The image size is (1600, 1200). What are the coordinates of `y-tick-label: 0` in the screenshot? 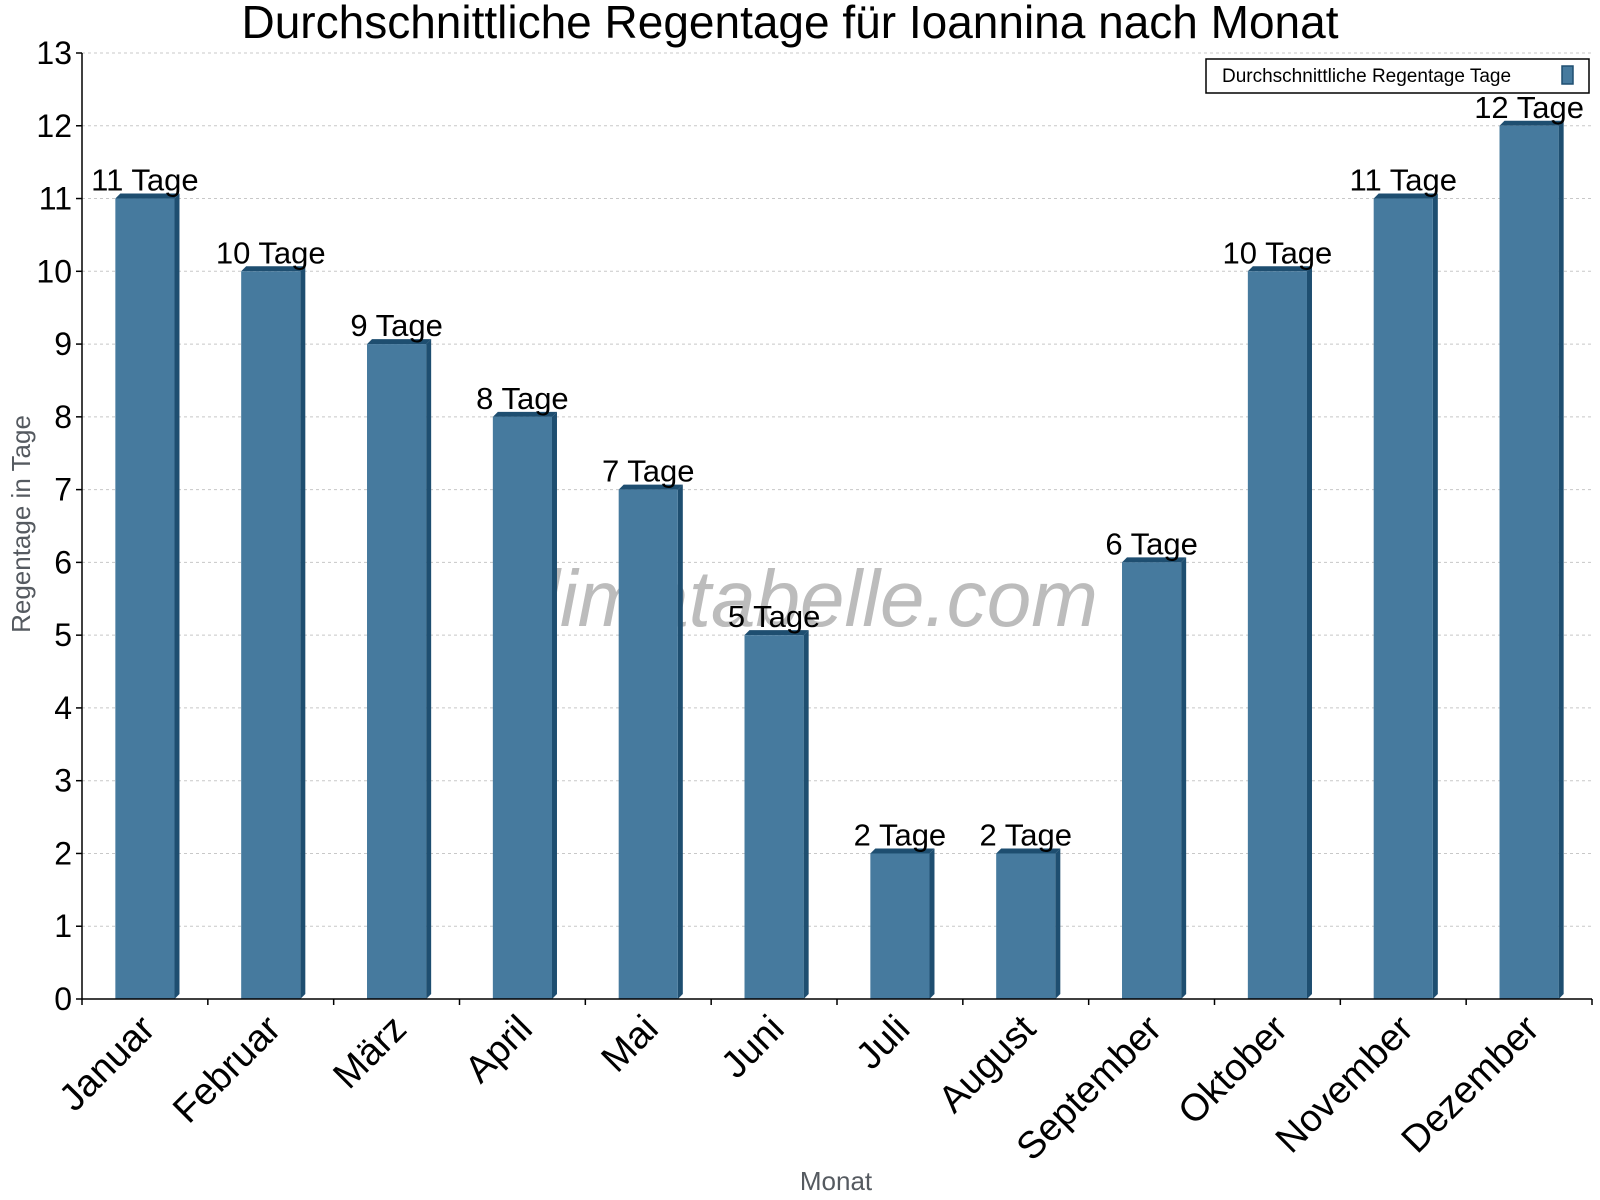 It's located at (63, 999).